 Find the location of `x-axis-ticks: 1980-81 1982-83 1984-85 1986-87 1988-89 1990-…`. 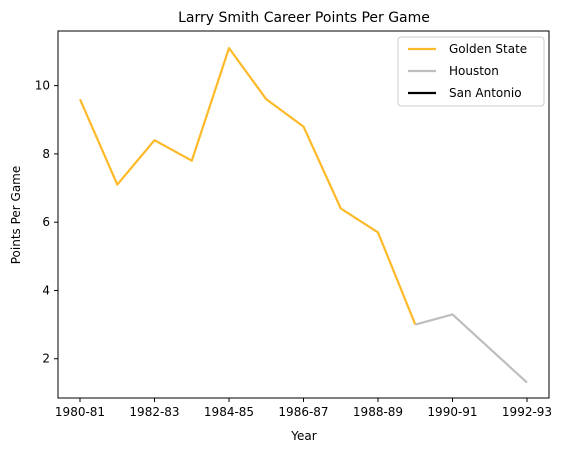

x-axis-ticks: 1980-81 1982-83 1984-85 1986-87 1988-89 1990-… is located at coordinates (303, 408).